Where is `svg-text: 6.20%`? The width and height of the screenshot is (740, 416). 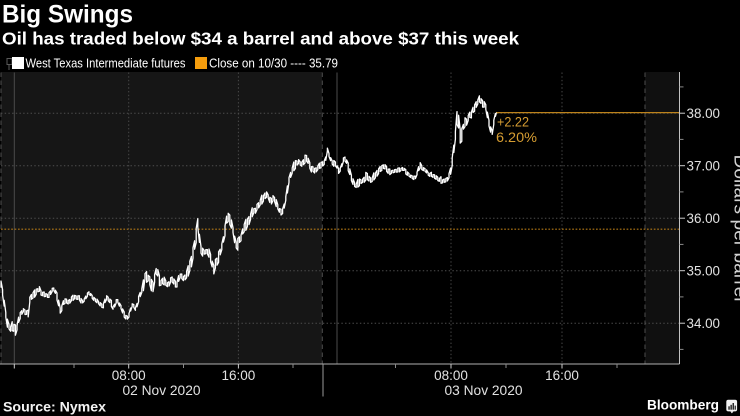 svg-text: 6.20% is located at coordinates (516, 137).